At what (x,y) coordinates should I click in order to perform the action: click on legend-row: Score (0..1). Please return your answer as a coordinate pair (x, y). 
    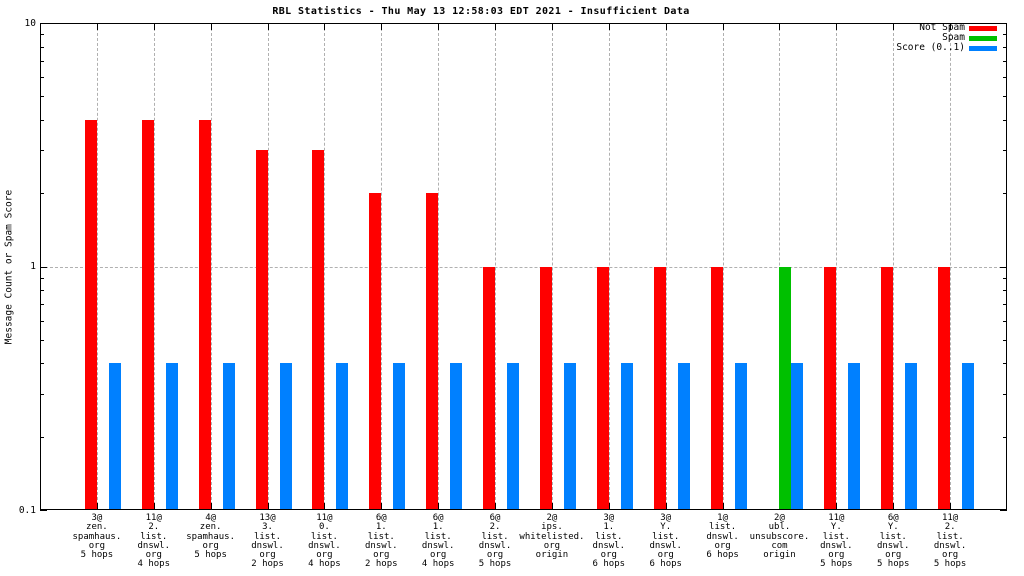
    Looking at the image, I should click on (946, 48).